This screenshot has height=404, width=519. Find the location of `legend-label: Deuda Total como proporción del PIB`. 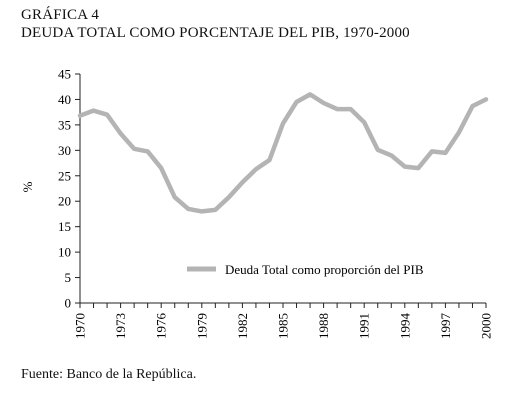

legend-label: Deuda Total como proporción del PIB is located at coordinates (324, 269).